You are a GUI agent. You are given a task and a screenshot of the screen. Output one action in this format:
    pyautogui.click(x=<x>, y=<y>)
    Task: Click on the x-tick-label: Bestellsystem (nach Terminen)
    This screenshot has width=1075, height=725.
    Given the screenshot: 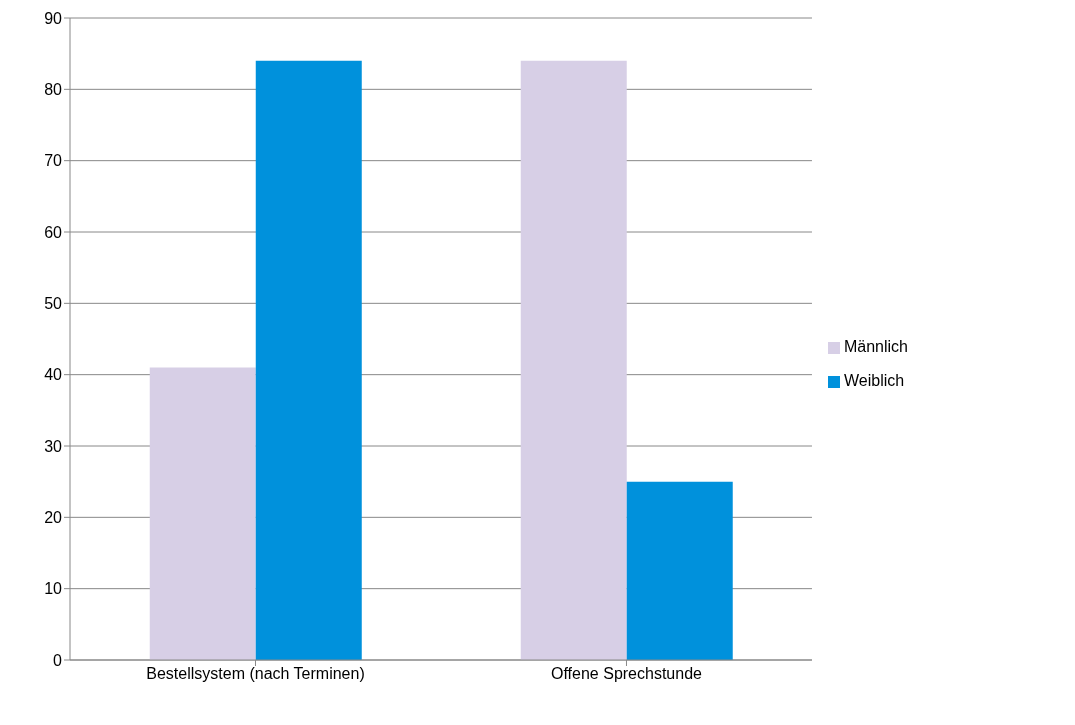 What is the action you would take?
    pyautogui.click(x=255, y=674)
    